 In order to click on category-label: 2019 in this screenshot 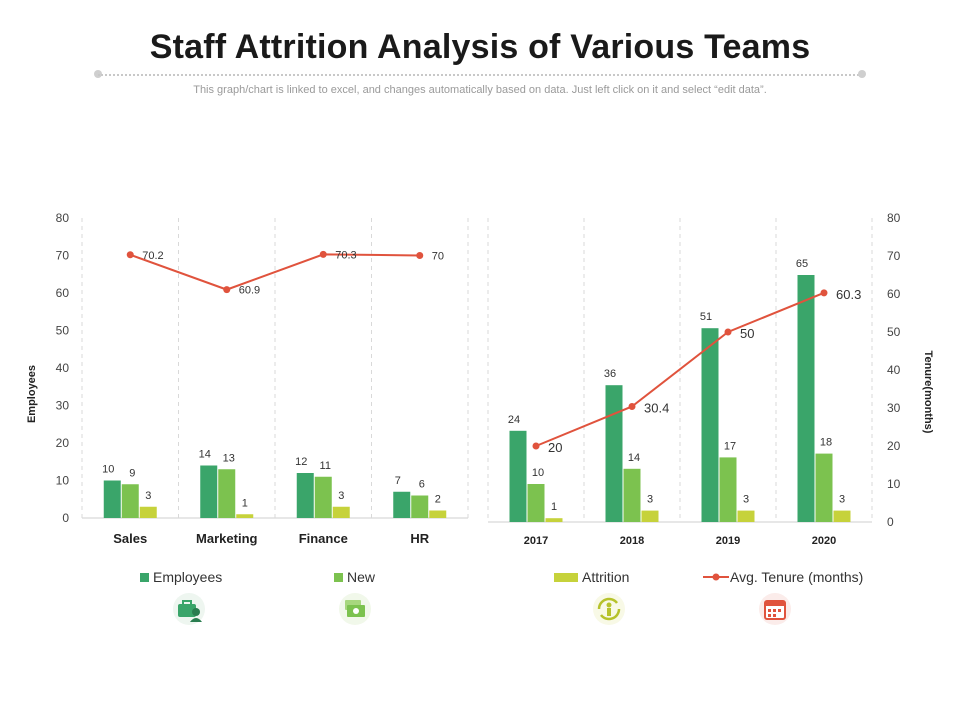, I will do `click(728, 541)`.